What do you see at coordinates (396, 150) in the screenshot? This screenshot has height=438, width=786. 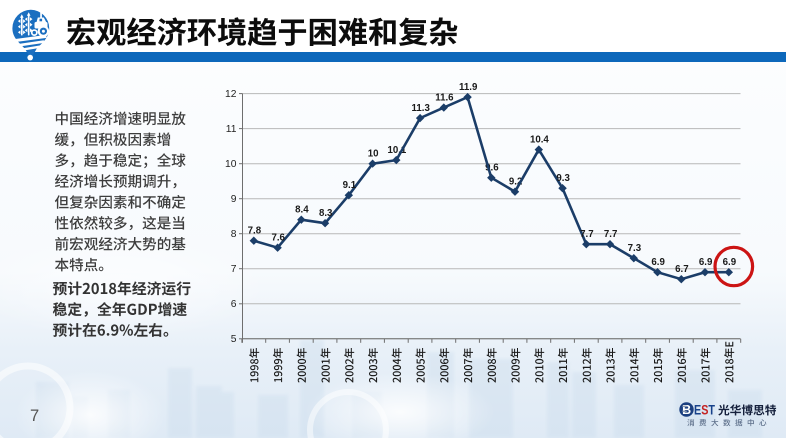 I see `svg-text: 10.1` at bounding box center [396, 150].